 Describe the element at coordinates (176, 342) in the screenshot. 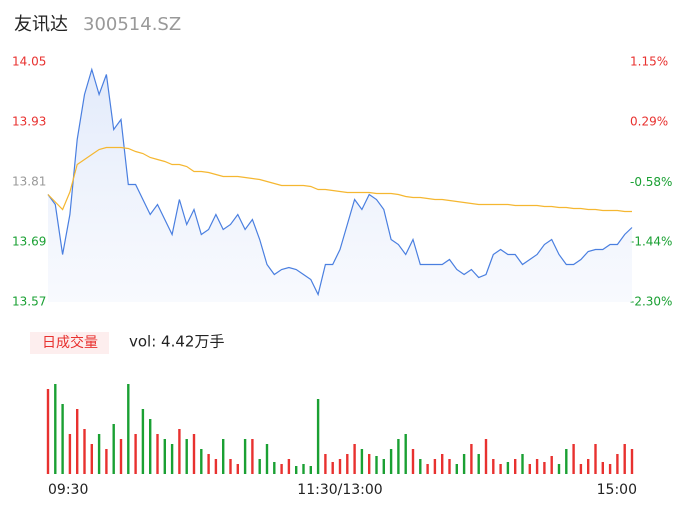

I see `volume-total: vol: 4.42万手` at that location.